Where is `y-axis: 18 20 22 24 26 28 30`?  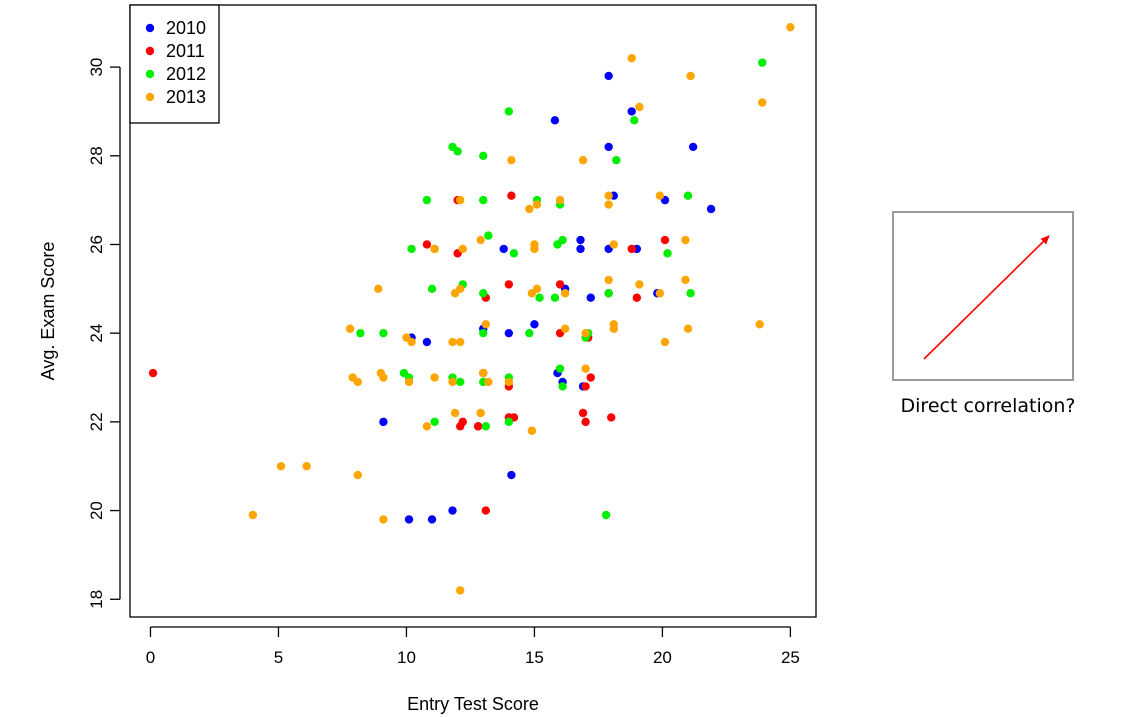 y-axis: 18 20 22 24 26 28 30 is located at coordinates (104, 333).